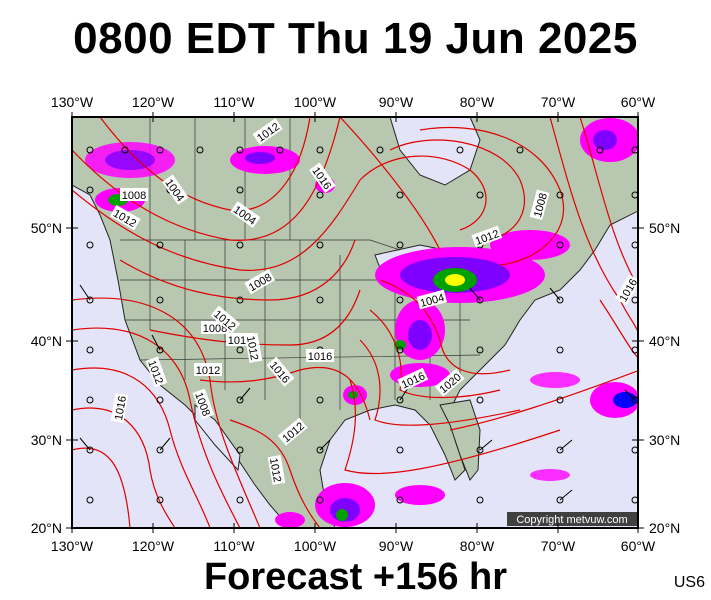 The image size is (711, 600). Describe the element at coordinates (46, 378) in the screenshot. I see `latitude-labels-left: 50°N 40°N 30°N 20°N` at that location.